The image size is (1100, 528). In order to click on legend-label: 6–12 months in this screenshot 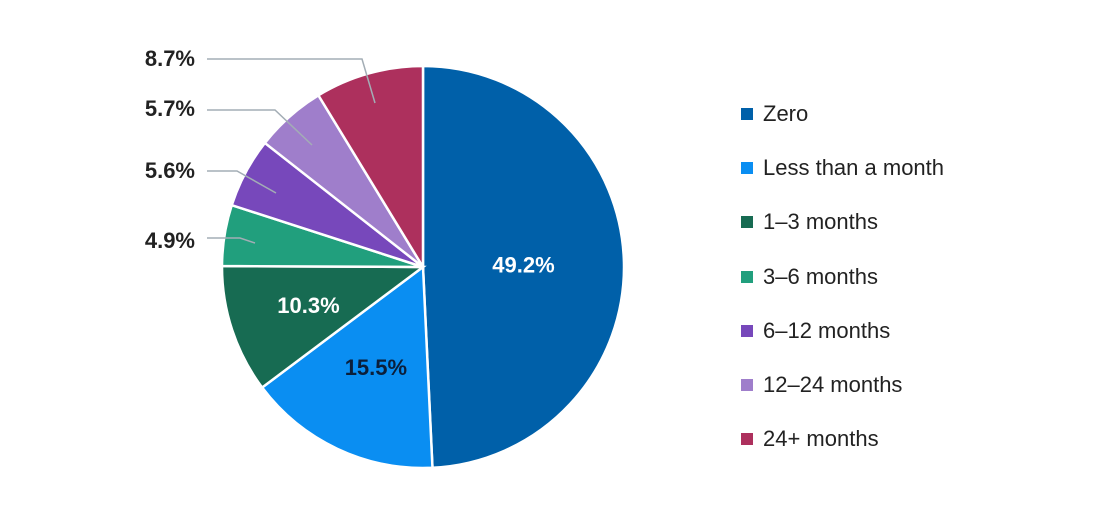, I will do `click(827, 330)`.